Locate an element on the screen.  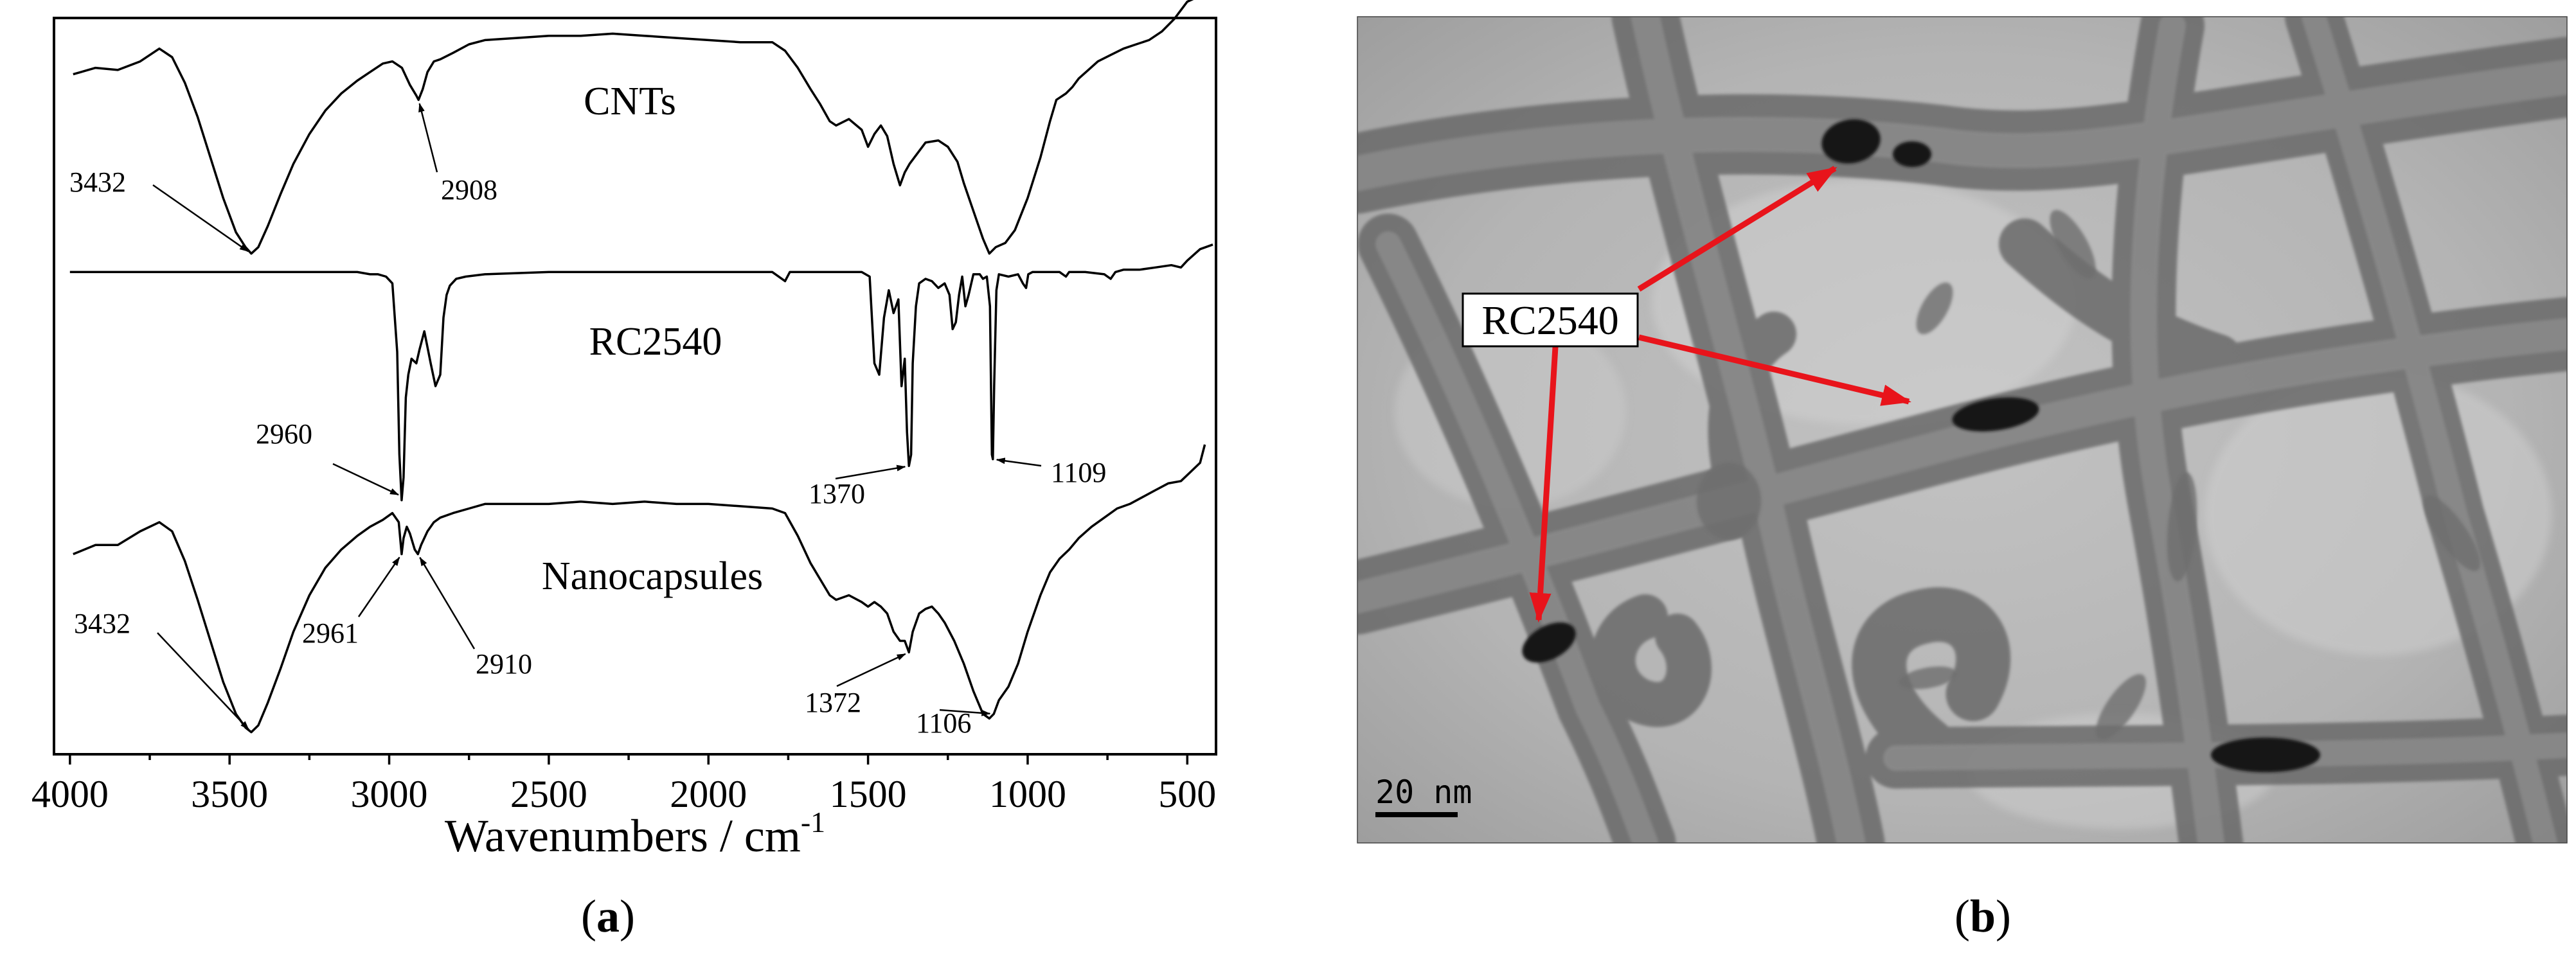
particle-arrows is located at coordinates (1720, 394).